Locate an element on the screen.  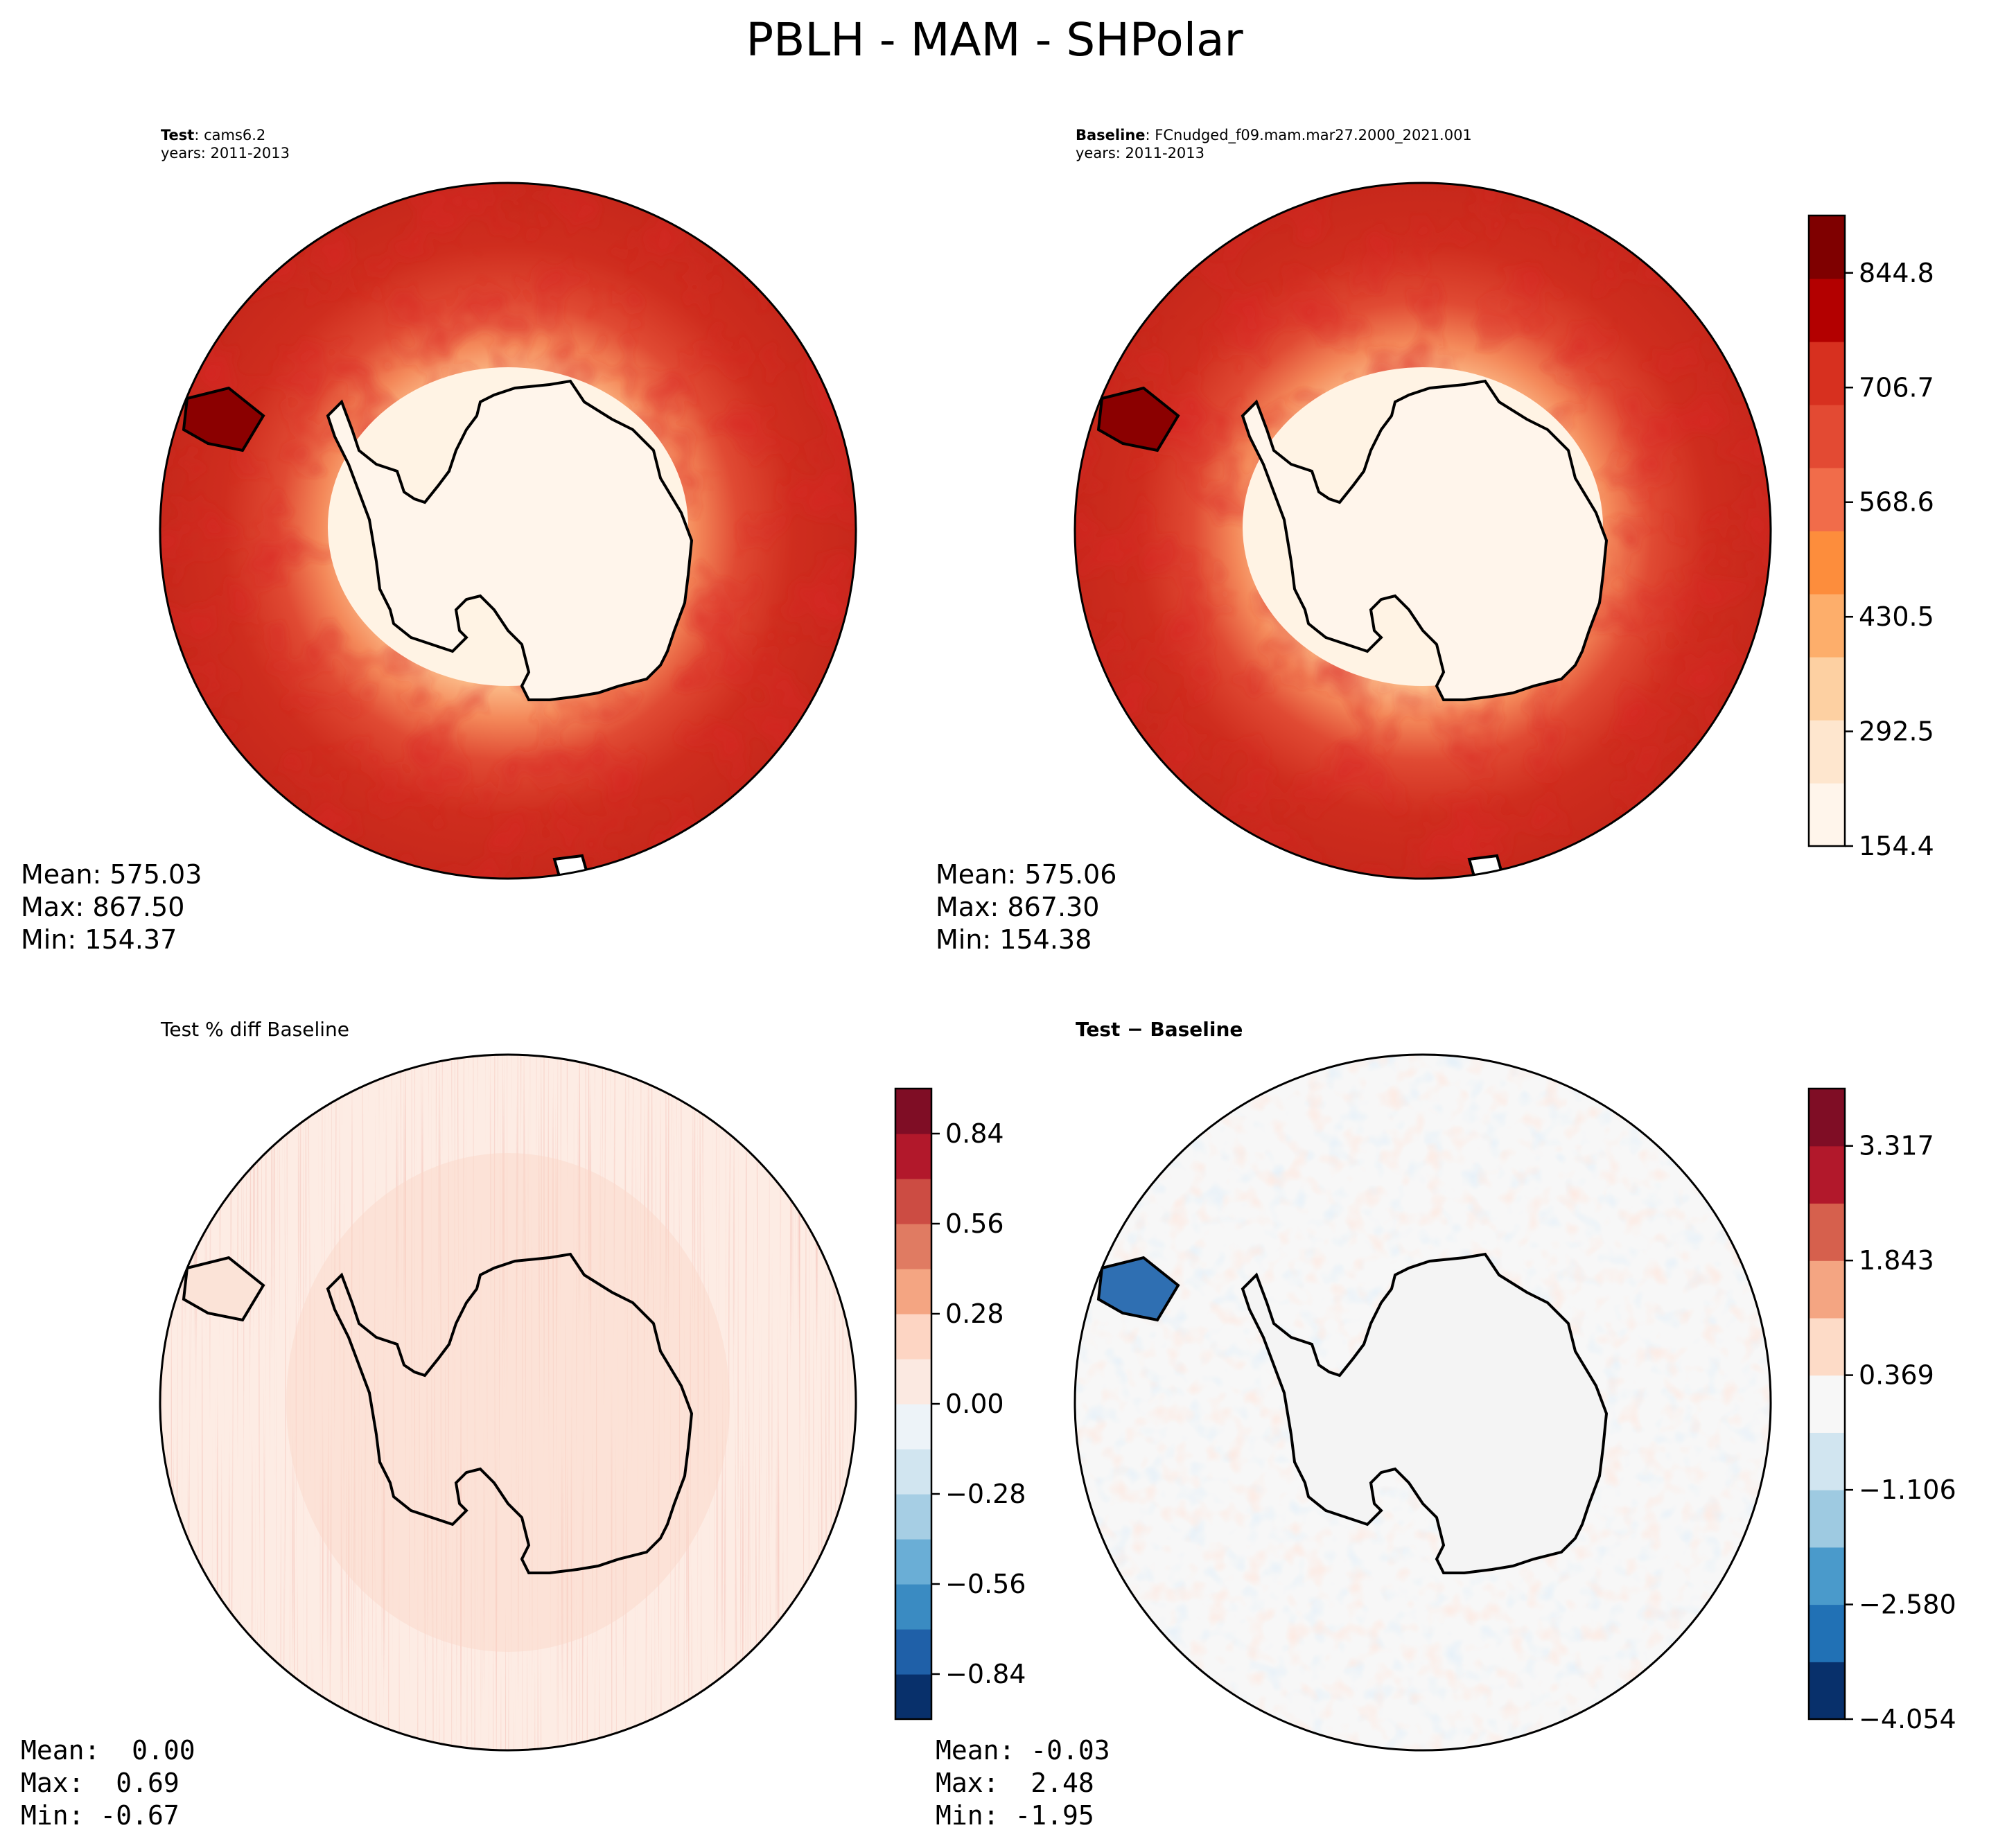
colorbar-pctdiff: 0.84 0.56 0.28 0.00 −0.28 −0.56 −0.84 is located at coordinates (960, 1404).